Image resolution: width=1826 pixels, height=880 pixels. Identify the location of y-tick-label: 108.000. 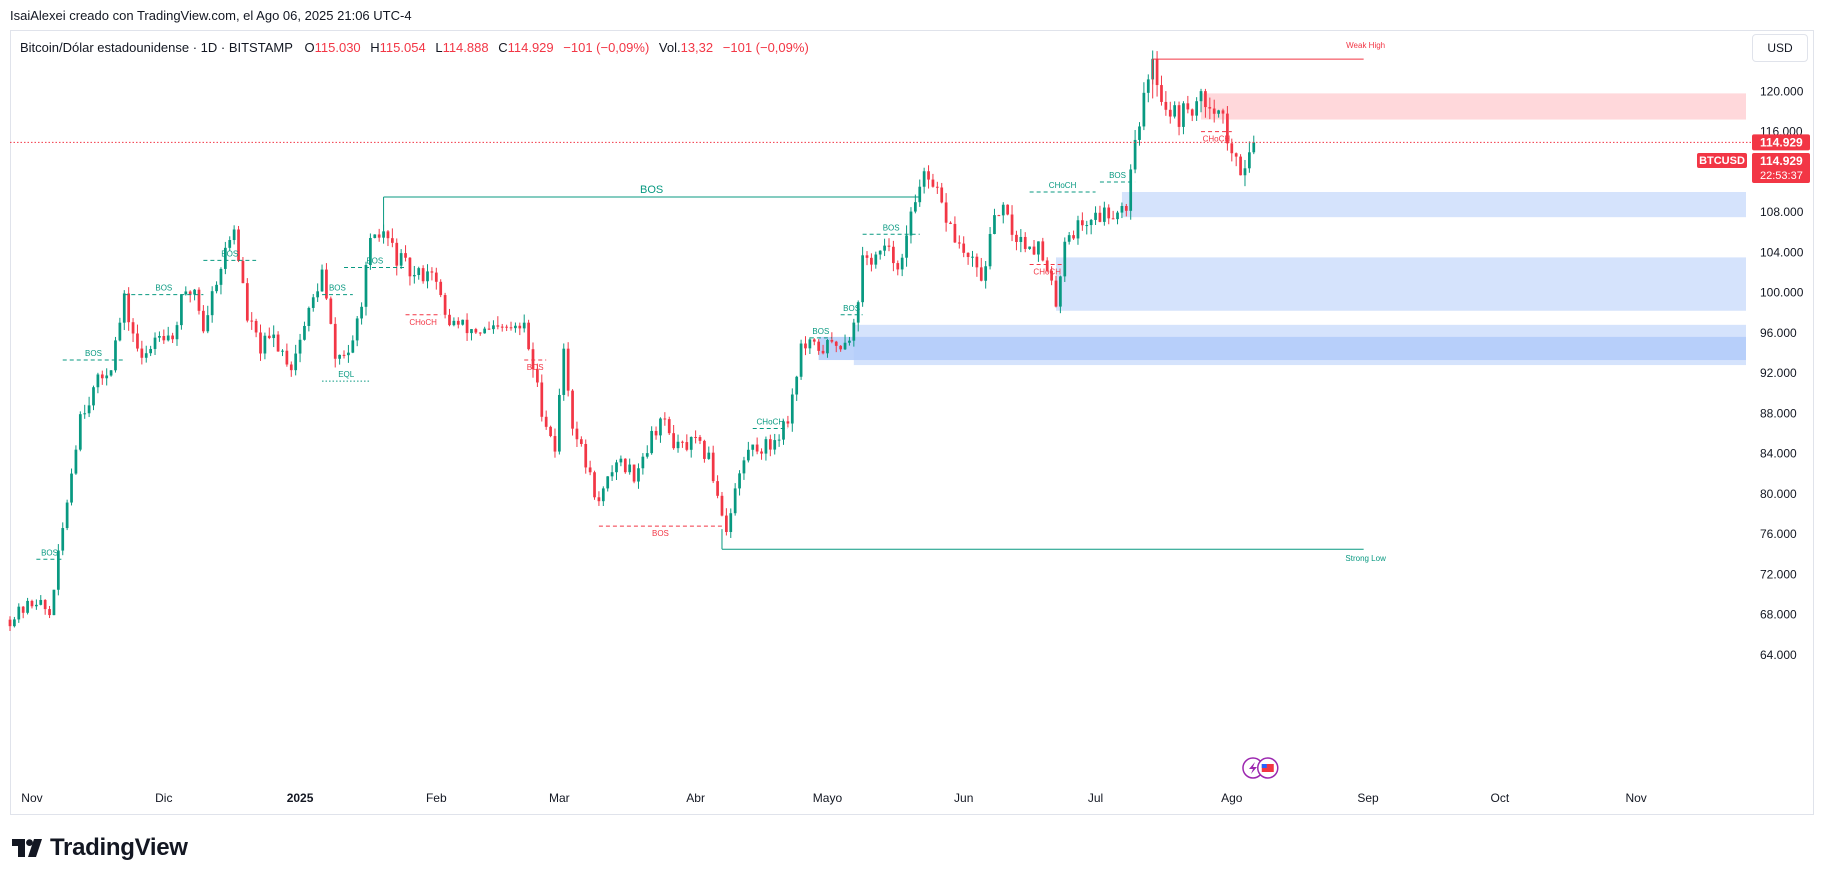
(1782, 212).